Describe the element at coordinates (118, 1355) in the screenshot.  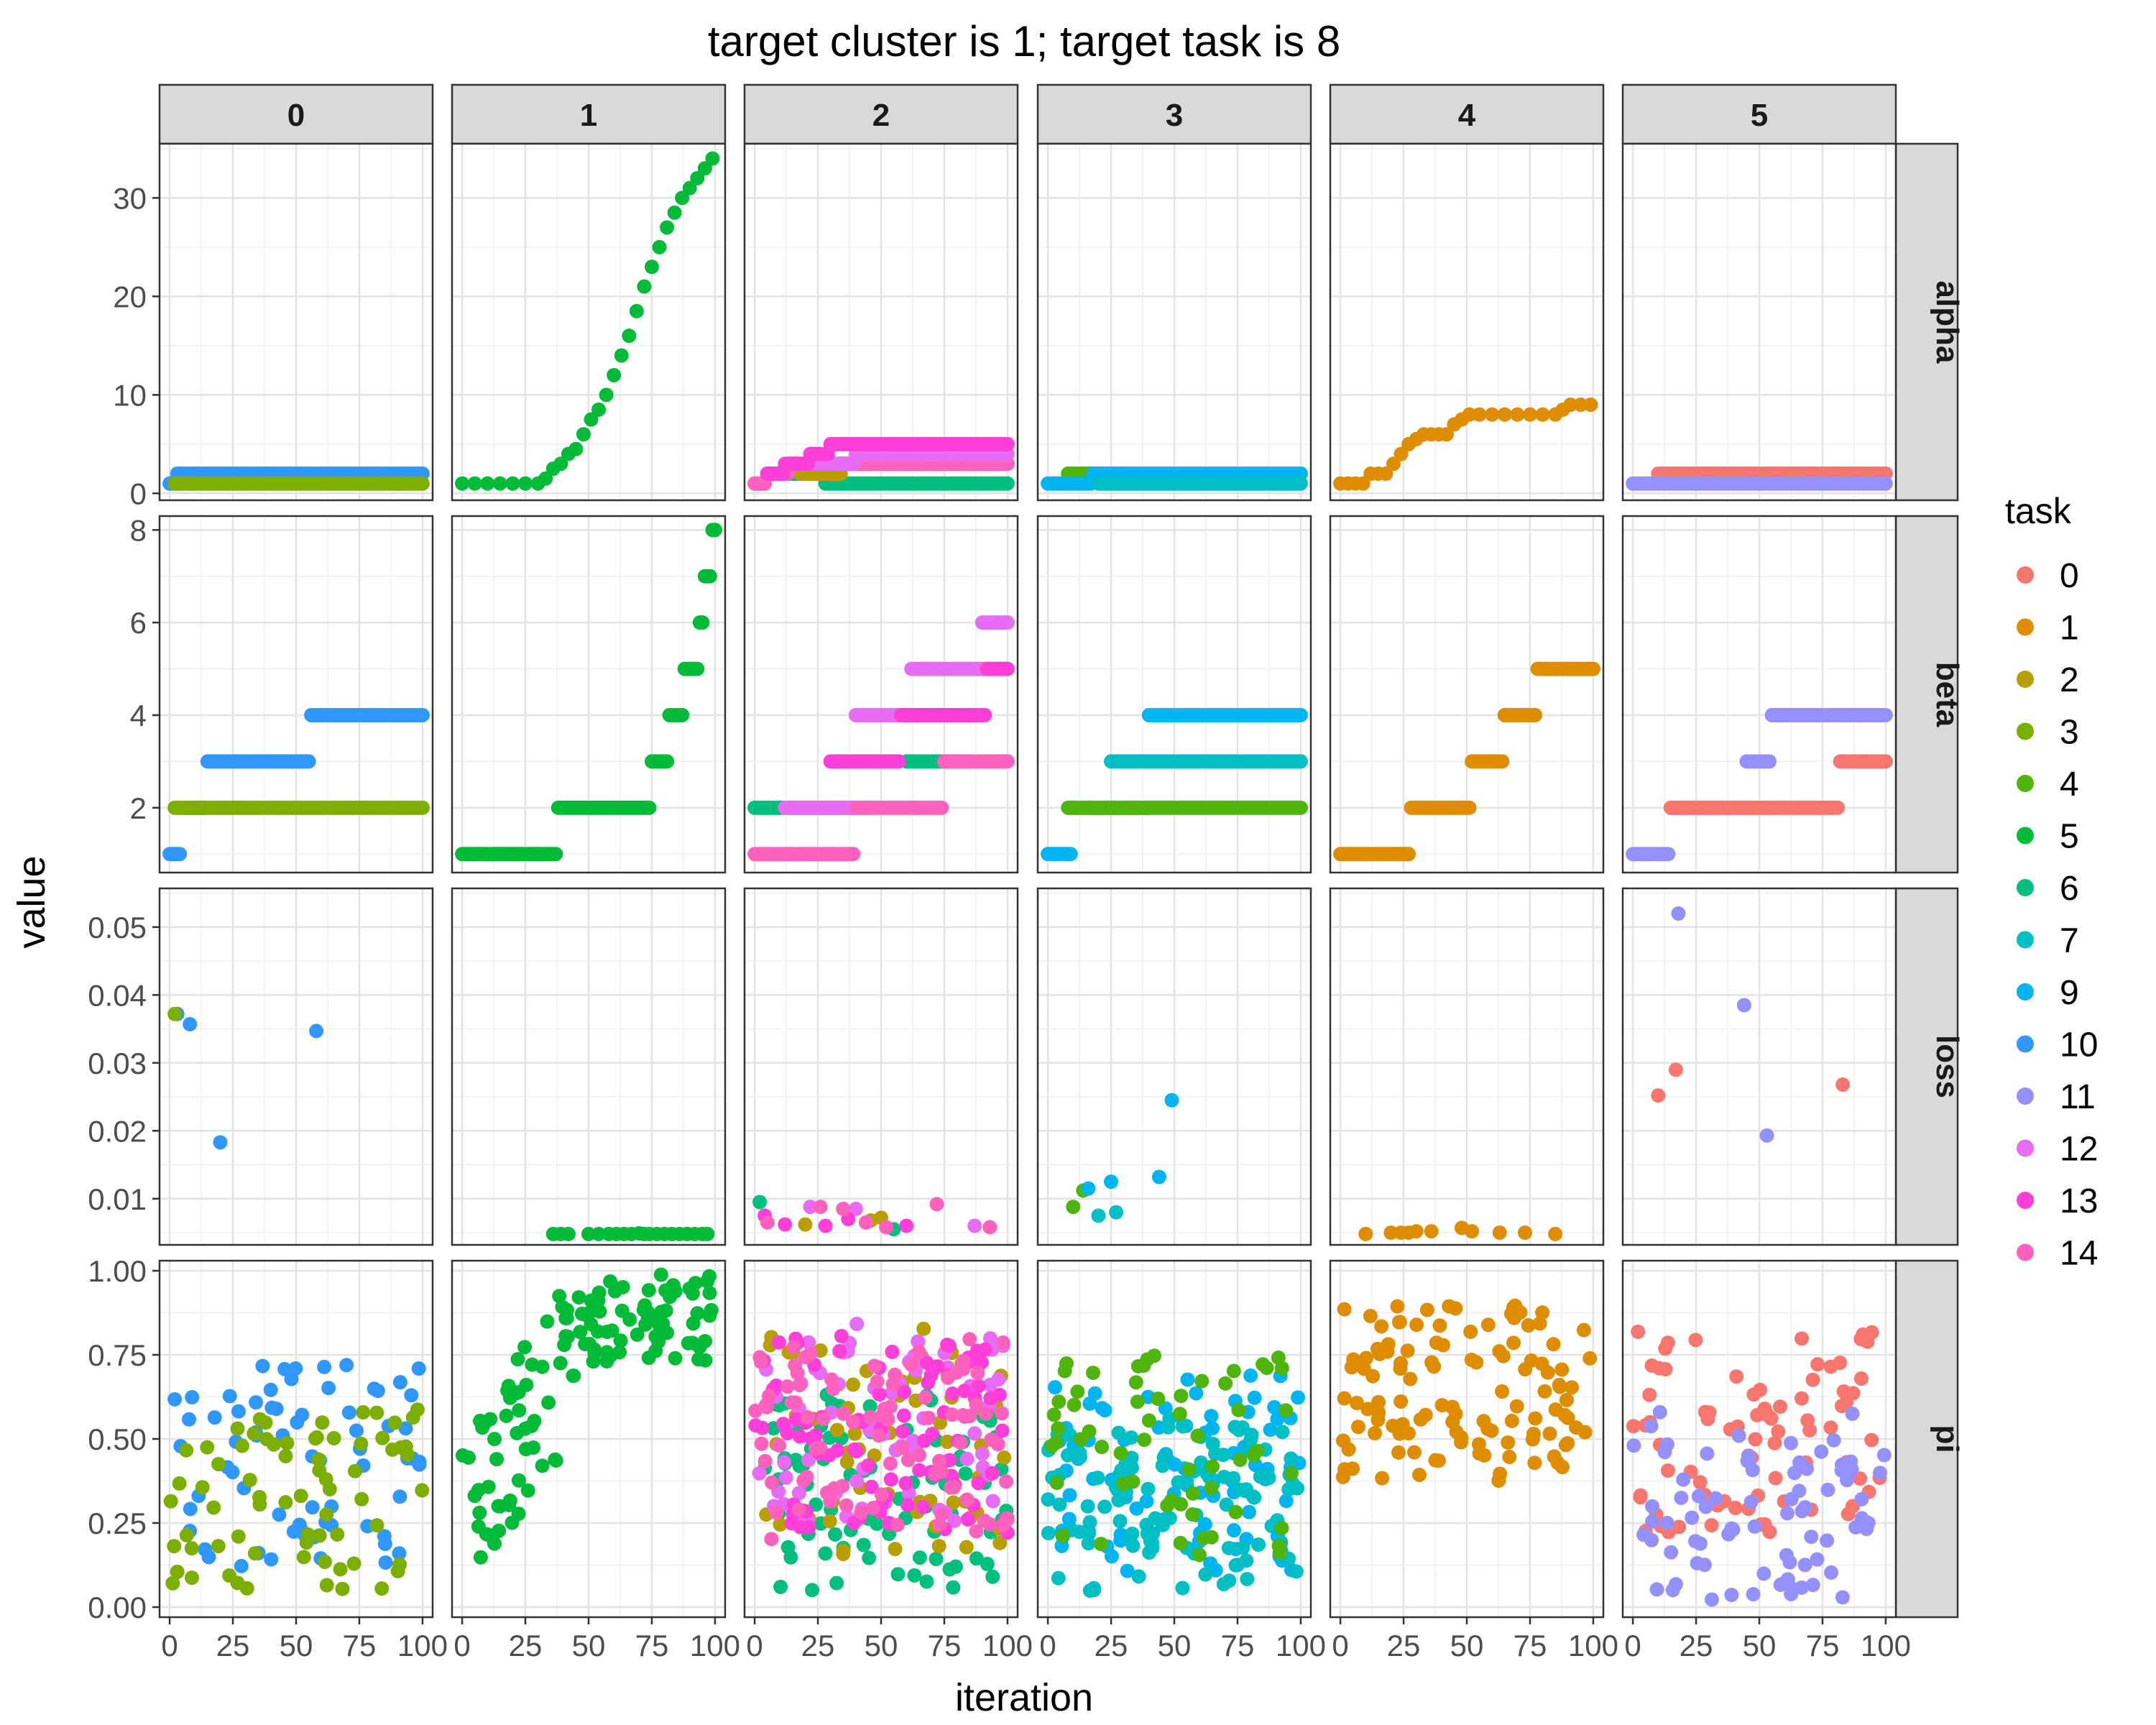
I see `y-tick-label: 0.75` at that location.